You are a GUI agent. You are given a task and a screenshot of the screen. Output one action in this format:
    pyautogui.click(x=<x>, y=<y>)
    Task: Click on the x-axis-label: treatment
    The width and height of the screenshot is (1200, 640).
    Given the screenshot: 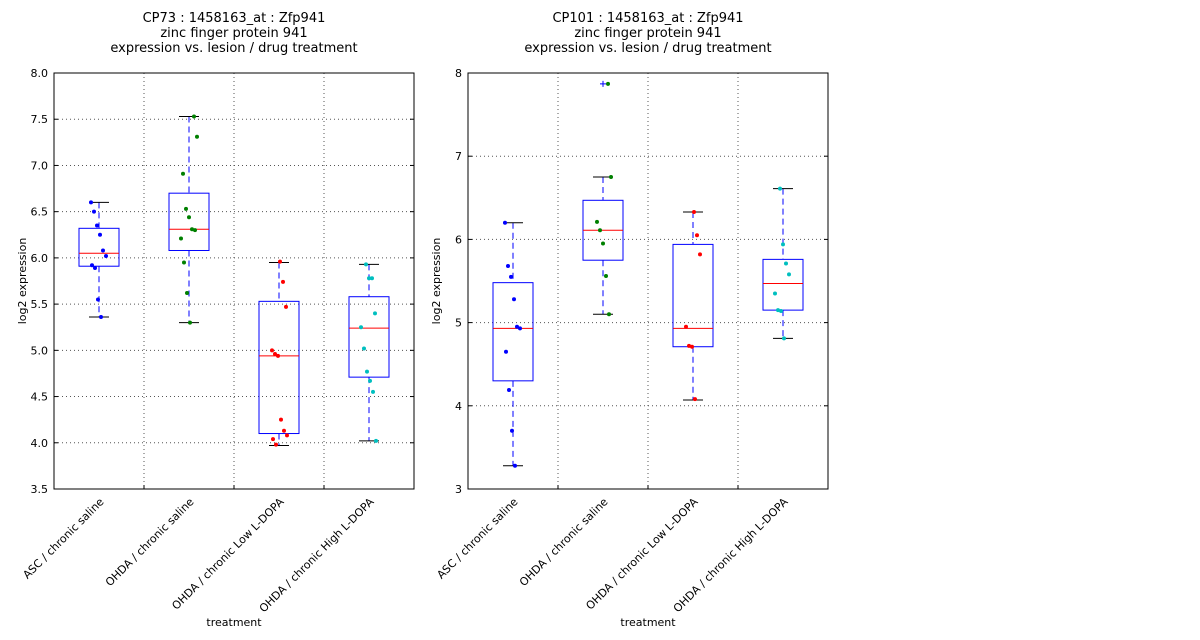 What is the action you would take?
    pyautogui.click(x=234, y=622)
    